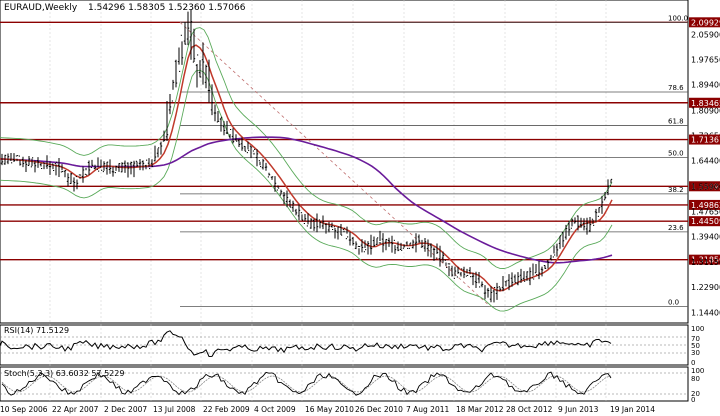 The width and height of the screenshot is (720, 416). I want to click on price-tick: 1.97650, so click(705, 60).